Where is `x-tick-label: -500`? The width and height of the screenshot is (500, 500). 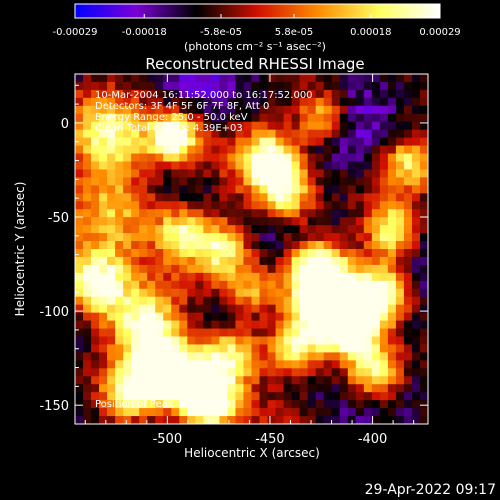
x-tick-label: -500 is located at coordinates (168, 439).